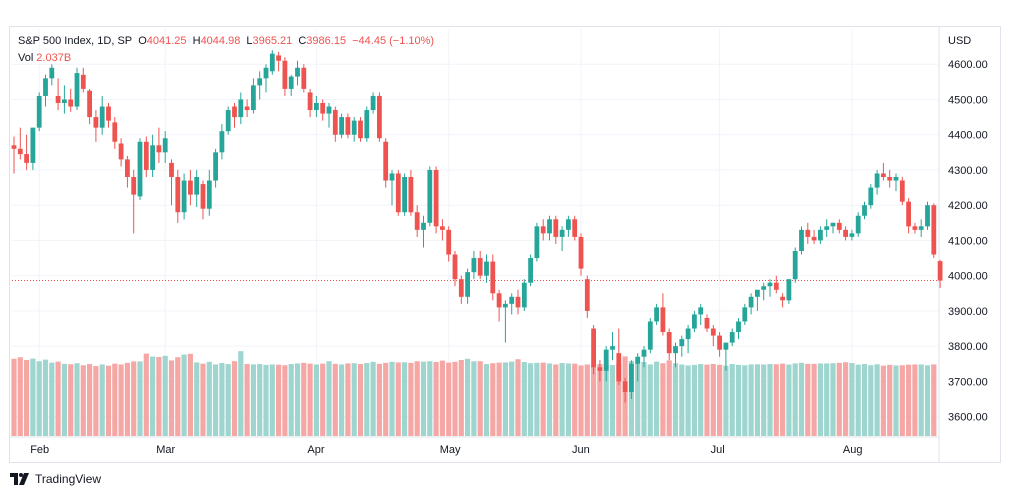 This screenshot has width=1012, height=498. What do you see at coordinates (196, 41) in the screenshot?
I see `high-label: H` at bounding box center [196, 41].